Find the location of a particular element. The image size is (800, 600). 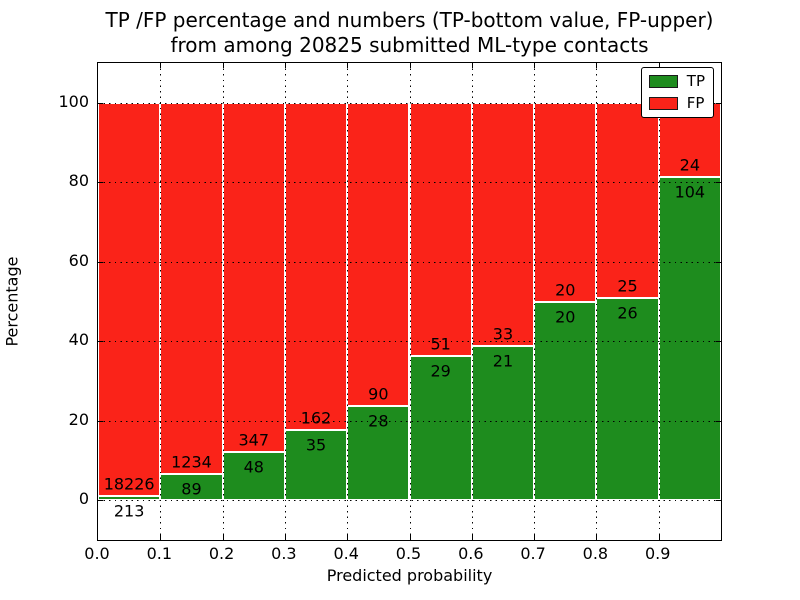

legend-item-fp: FP is located at coordinates (676, 103).